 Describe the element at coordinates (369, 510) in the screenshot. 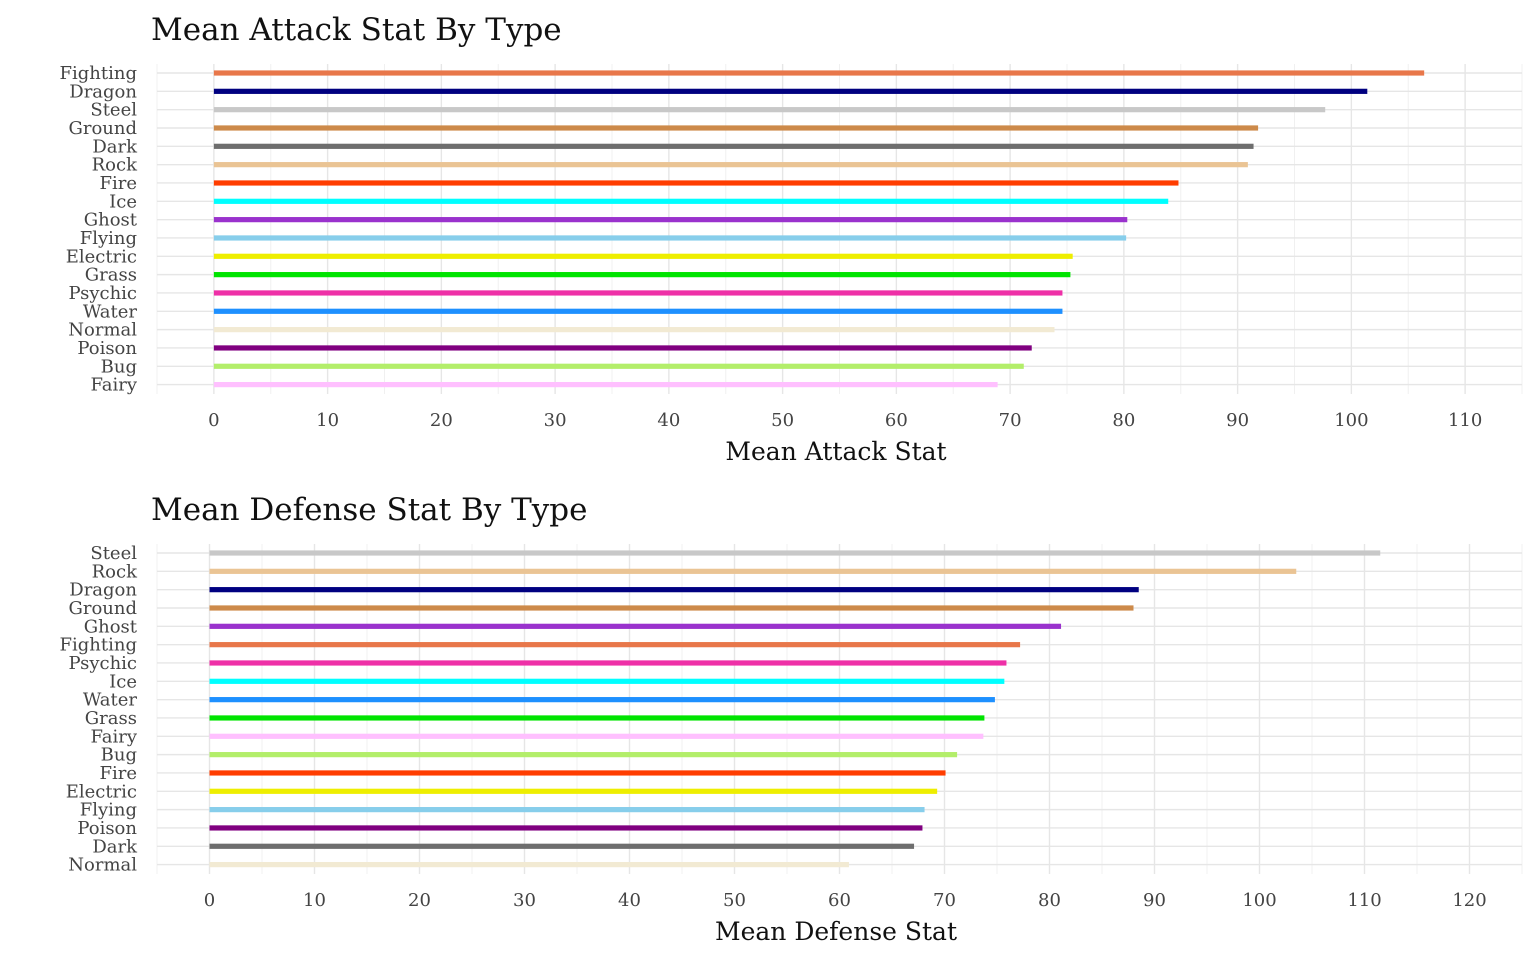

I see `defense-chart-title: Mean Defense Stat By Type` at that location.